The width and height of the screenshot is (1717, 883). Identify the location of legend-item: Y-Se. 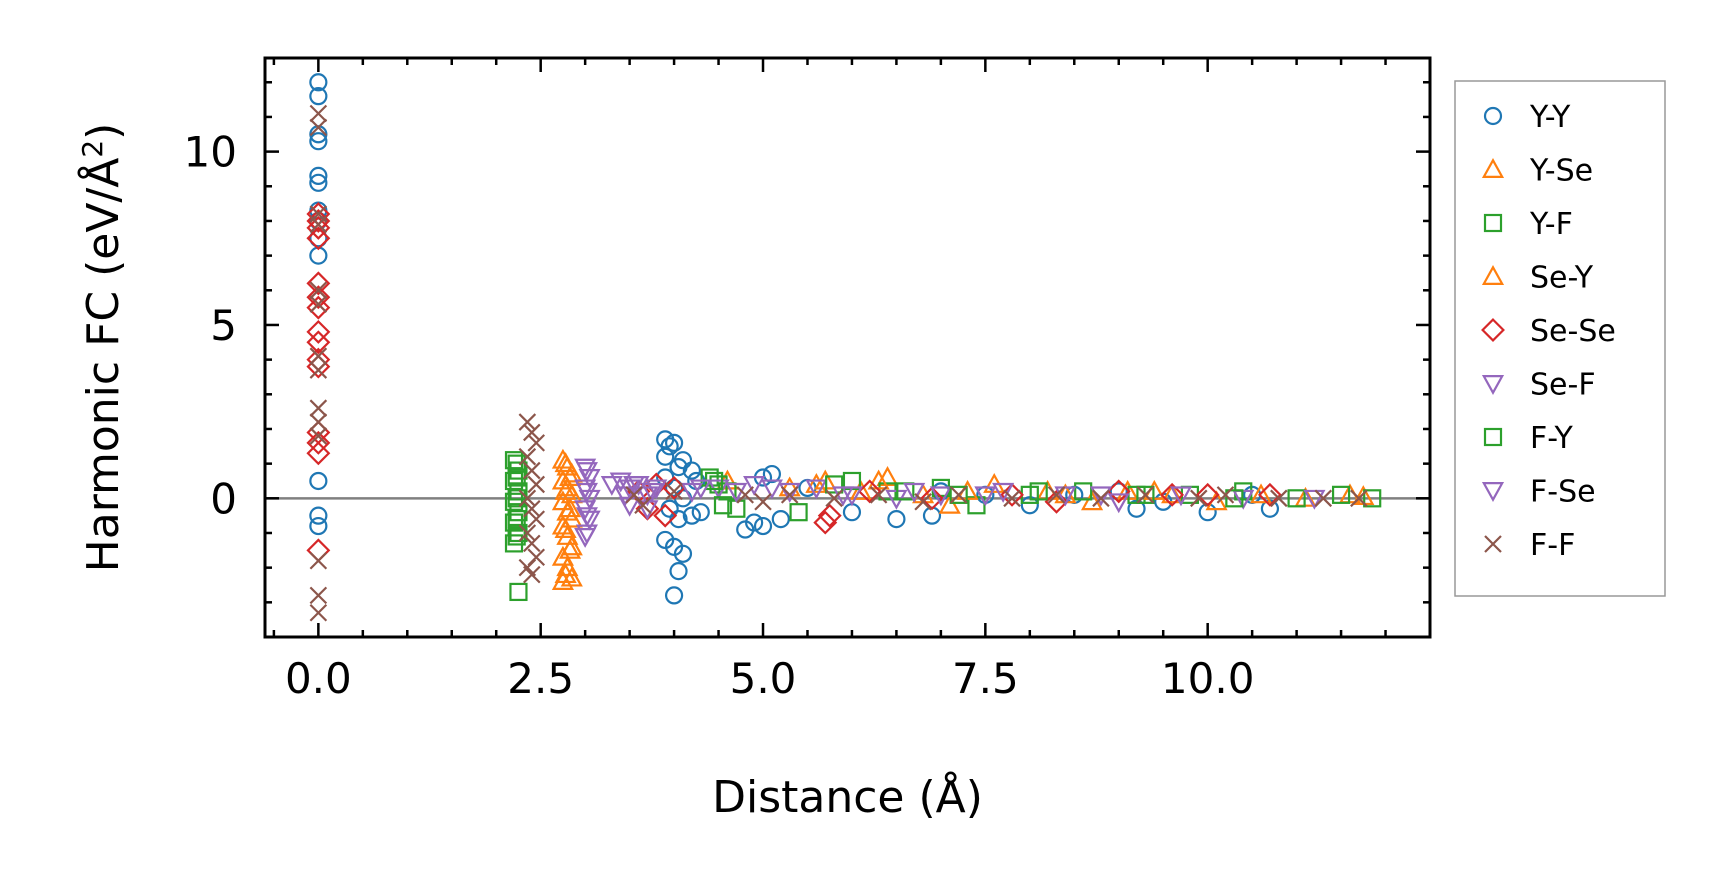
(1537, 171).